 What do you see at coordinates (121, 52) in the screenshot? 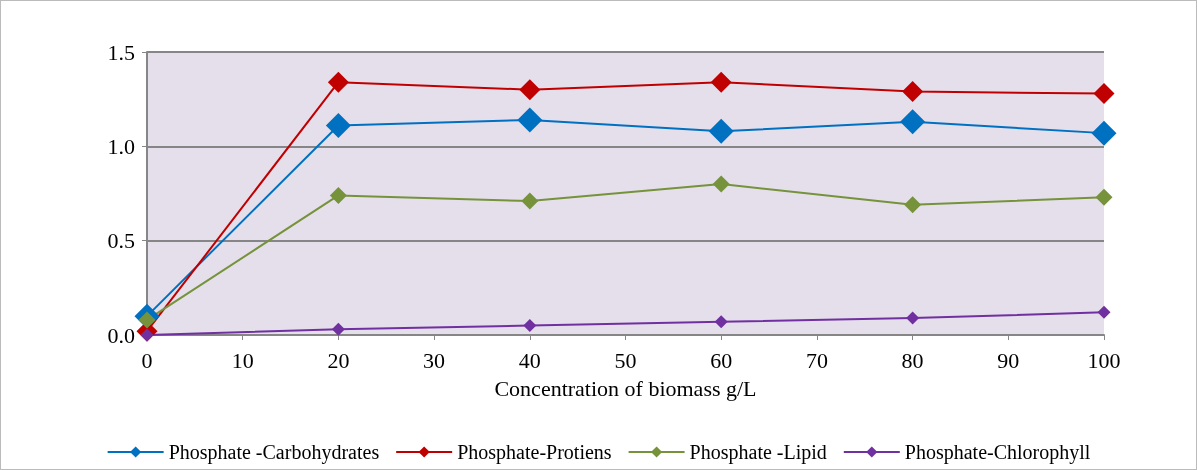
I see `y-tick-label: 1.5` at bounding box center [121, 52].